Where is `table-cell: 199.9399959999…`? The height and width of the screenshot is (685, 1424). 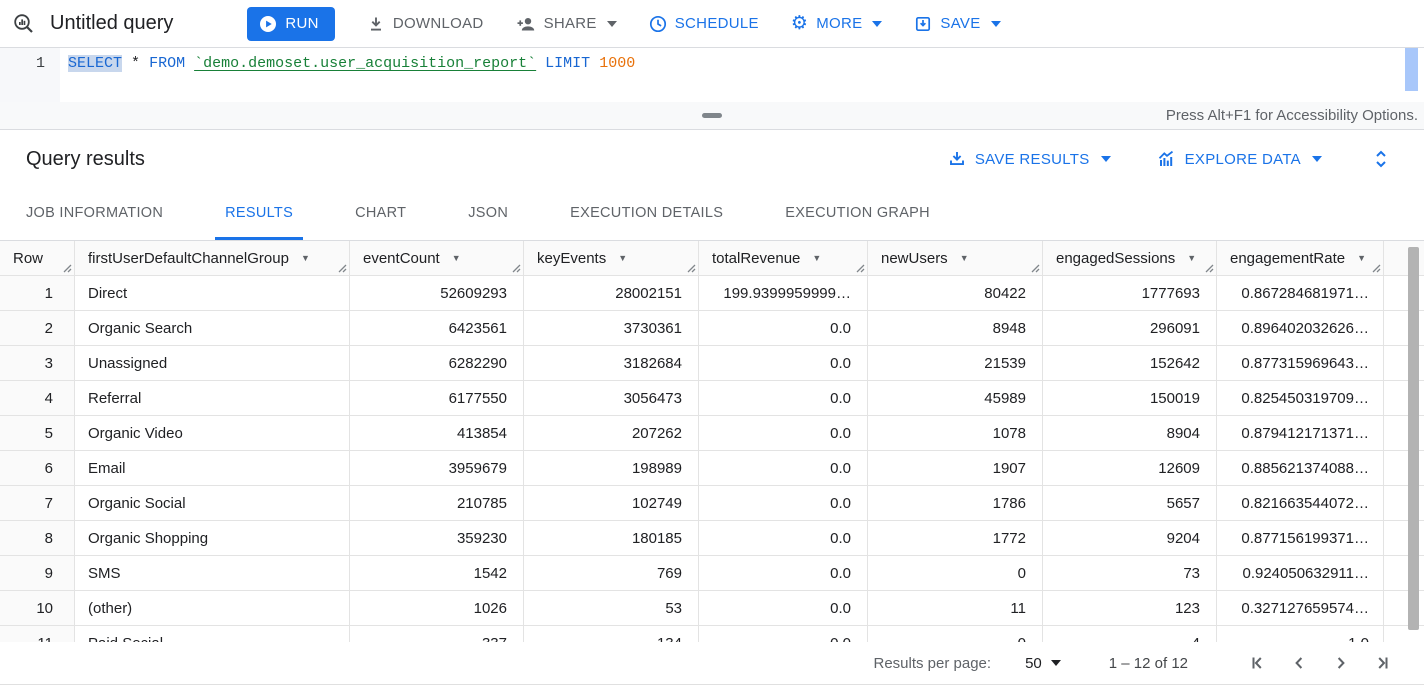
table-cell: 199.9399959999… is located at coordinates (783, 293).